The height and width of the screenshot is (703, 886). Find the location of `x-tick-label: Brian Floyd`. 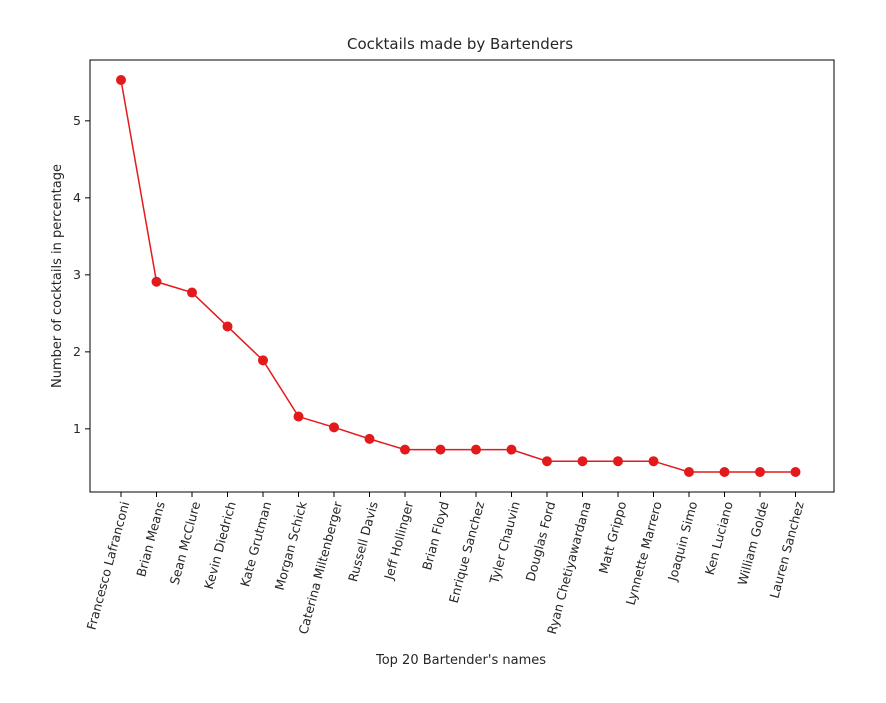

x-tick-label: Brian Floyd is located at coordinates (435, 536).